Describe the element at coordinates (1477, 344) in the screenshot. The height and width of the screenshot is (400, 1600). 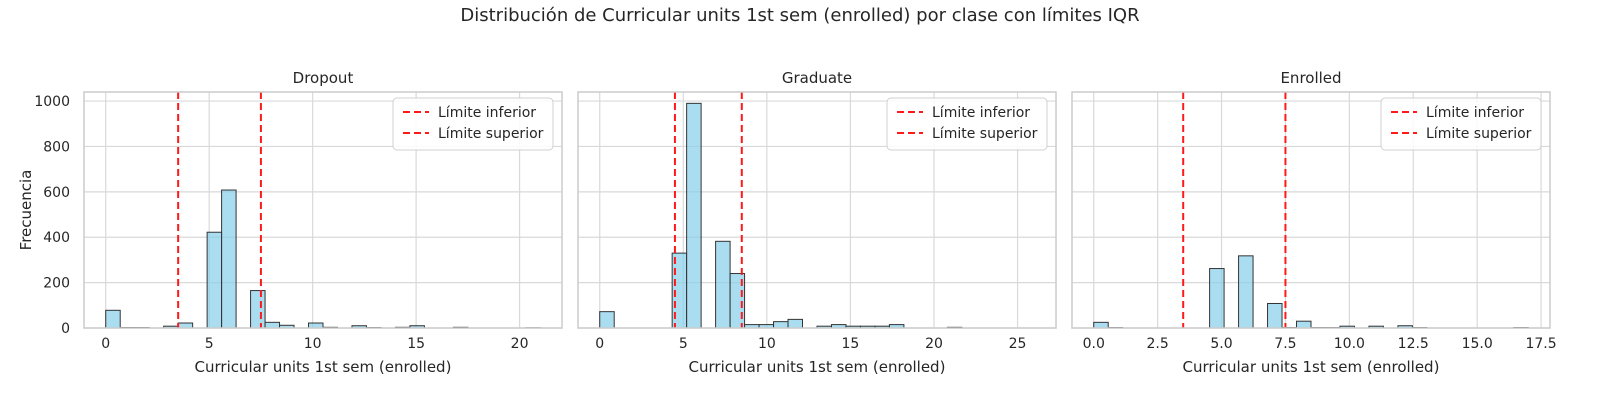
I see `x-tick-label: 15.0` at that location.